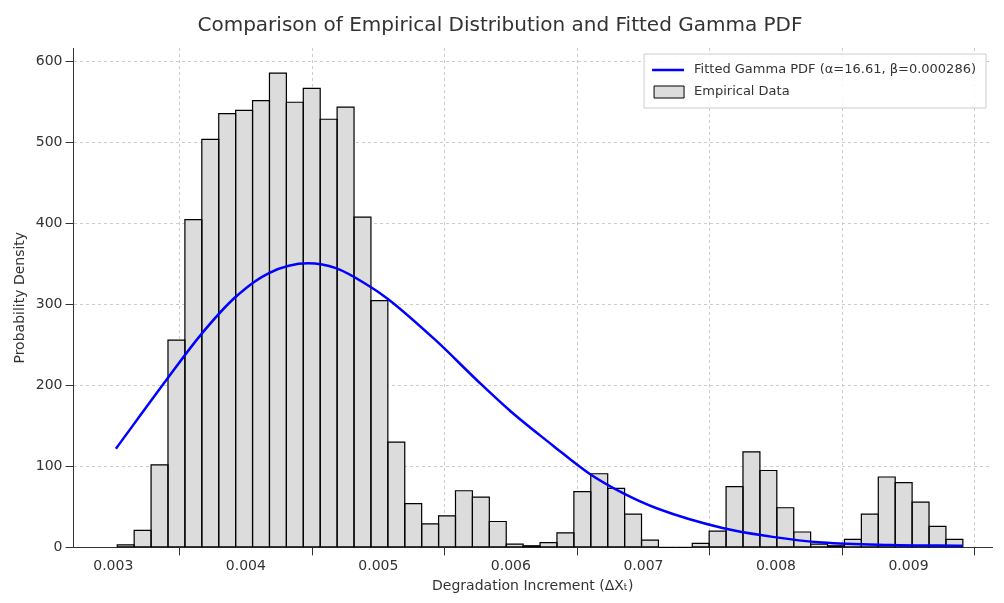 The width and height of the screenshot is (1004, 603). What do you see at coordinates (245, 565) in the screenshot?
I see `x-tick-label: 0.004` at bounding box center [245, 565].